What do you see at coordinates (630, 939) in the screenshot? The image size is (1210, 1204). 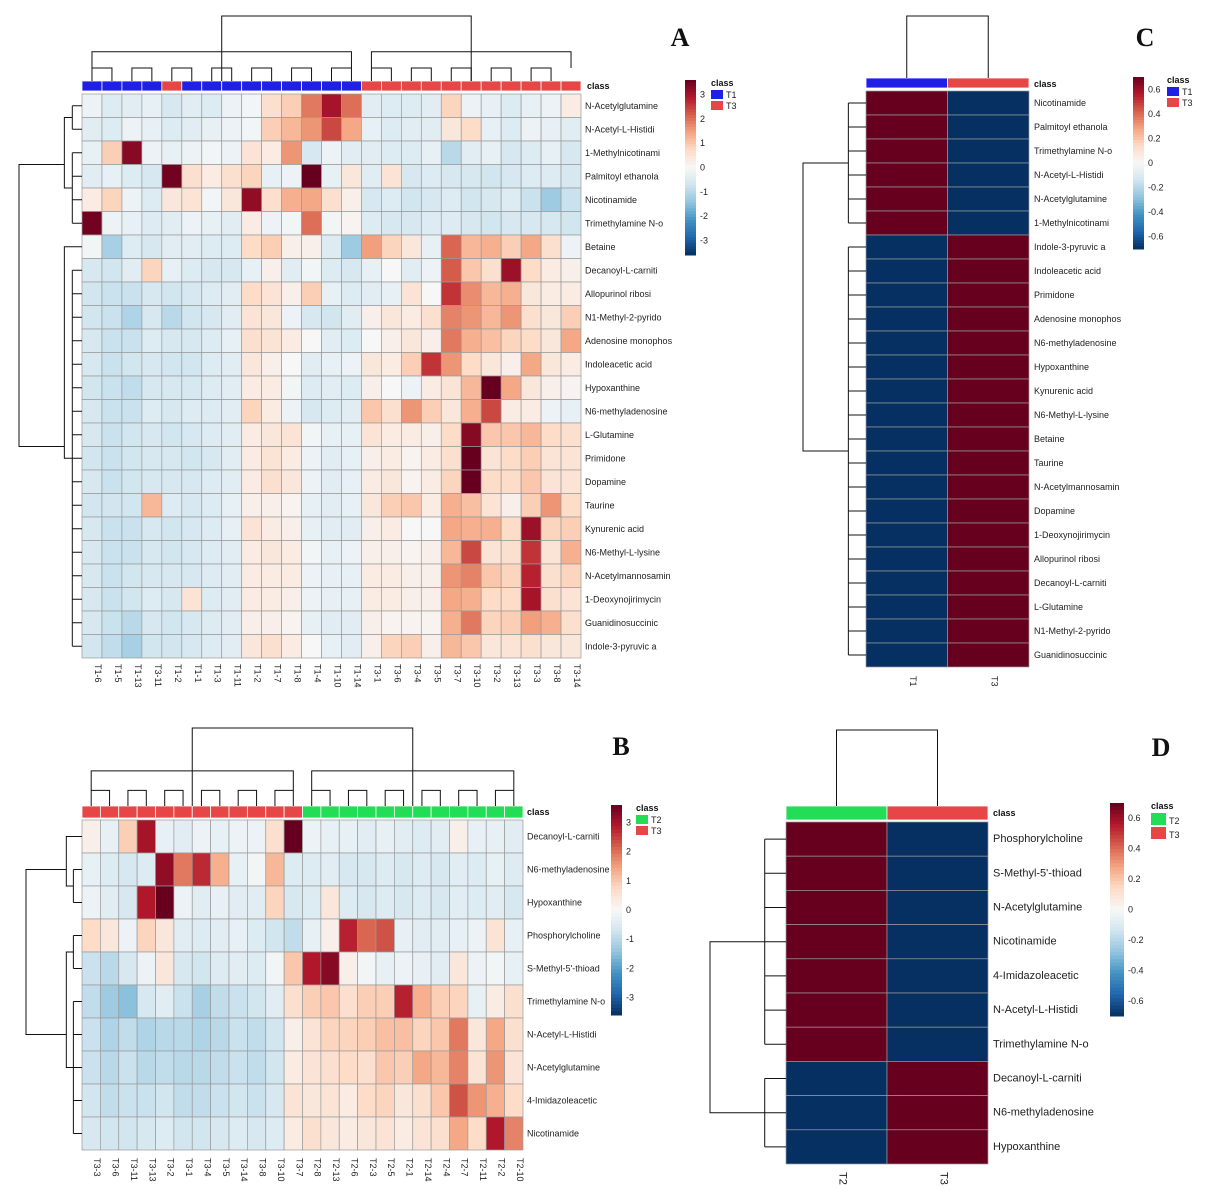 I see `color-scale-tick: -1` at bounding box center [630, 939].